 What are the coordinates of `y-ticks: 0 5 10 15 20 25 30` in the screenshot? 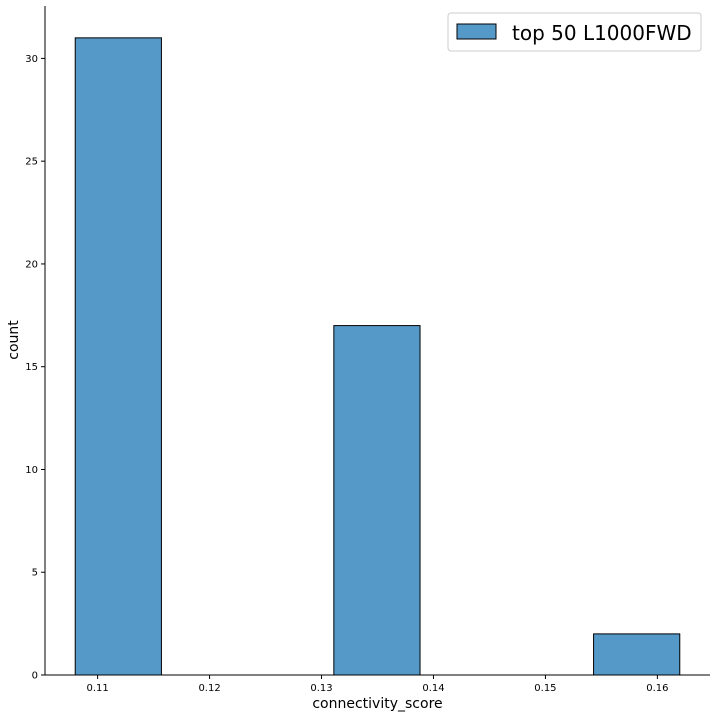 It's located at (35, 368).